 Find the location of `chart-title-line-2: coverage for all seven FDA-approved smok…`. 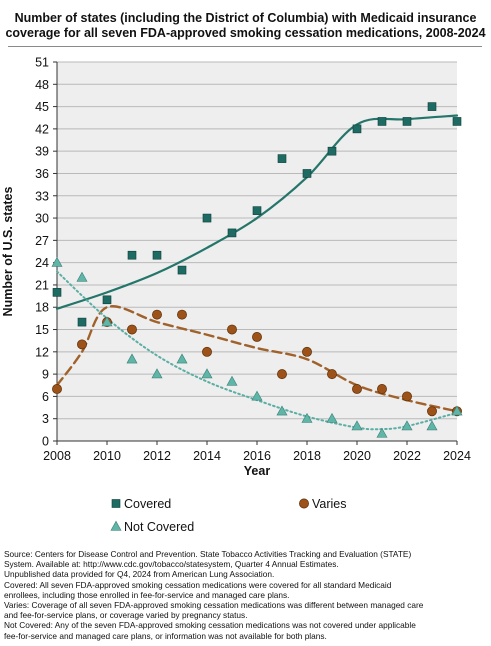

chart-title-line-2: coverage for all seven FDA-approved smok… is located at coordinates (245, 33).